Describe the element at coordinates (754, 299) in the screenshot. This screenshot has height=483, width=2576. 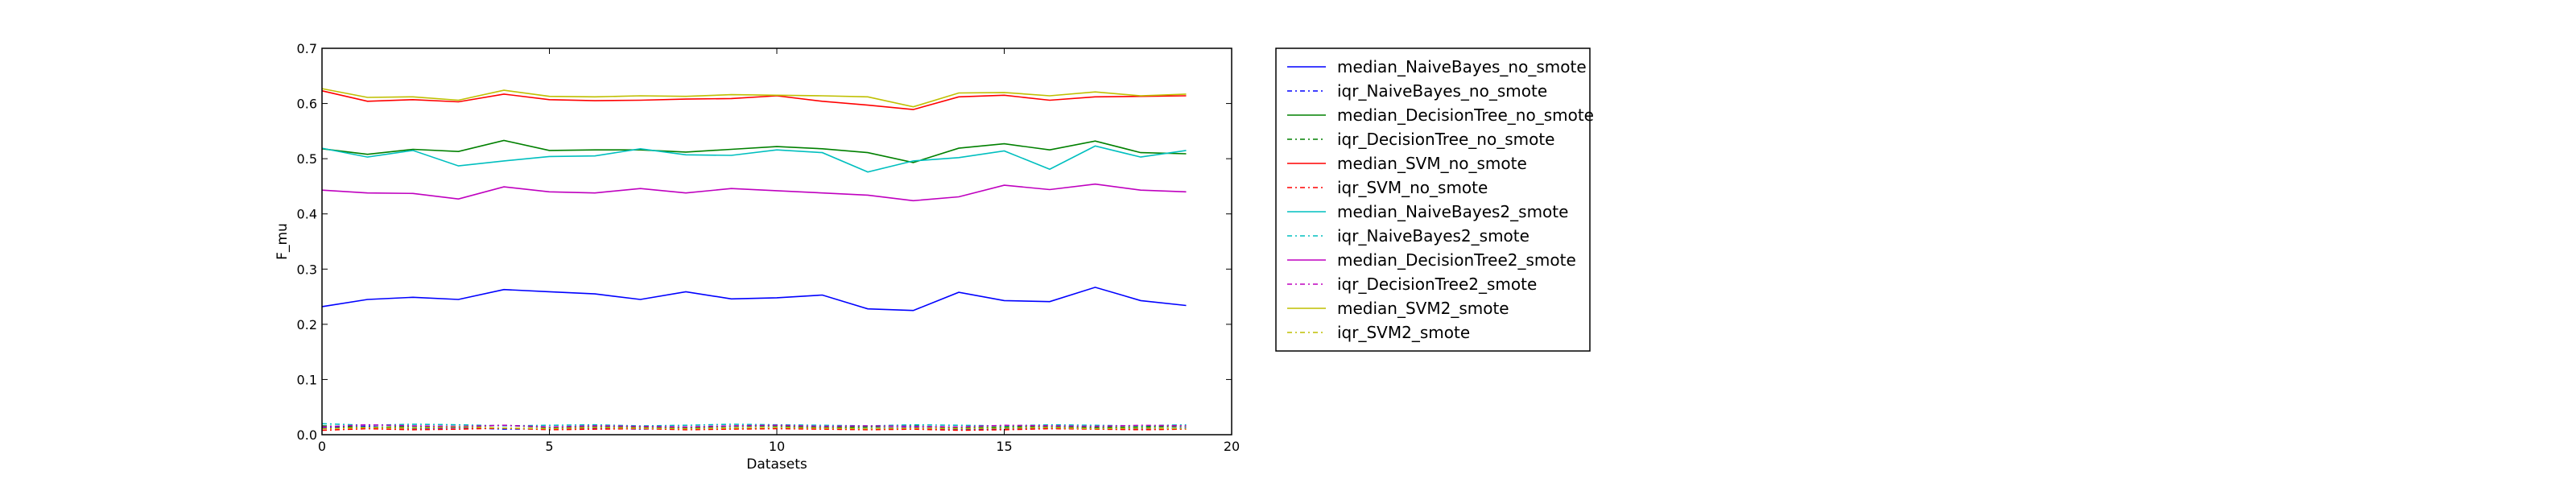
I see `series-line-median-naivebayes-no-smote` at that location.